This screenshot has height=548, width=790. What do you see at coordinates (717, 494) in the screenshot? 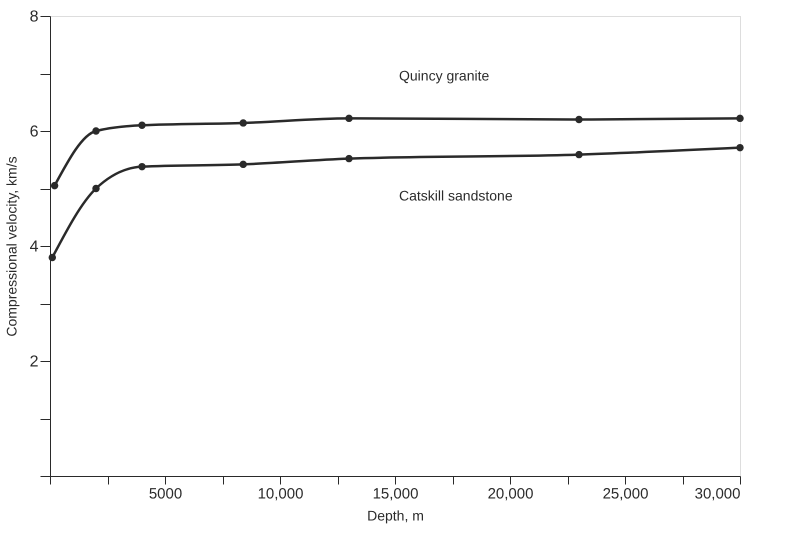
I see `x-tick-label: 30,000` at bounding box center [717, 494].